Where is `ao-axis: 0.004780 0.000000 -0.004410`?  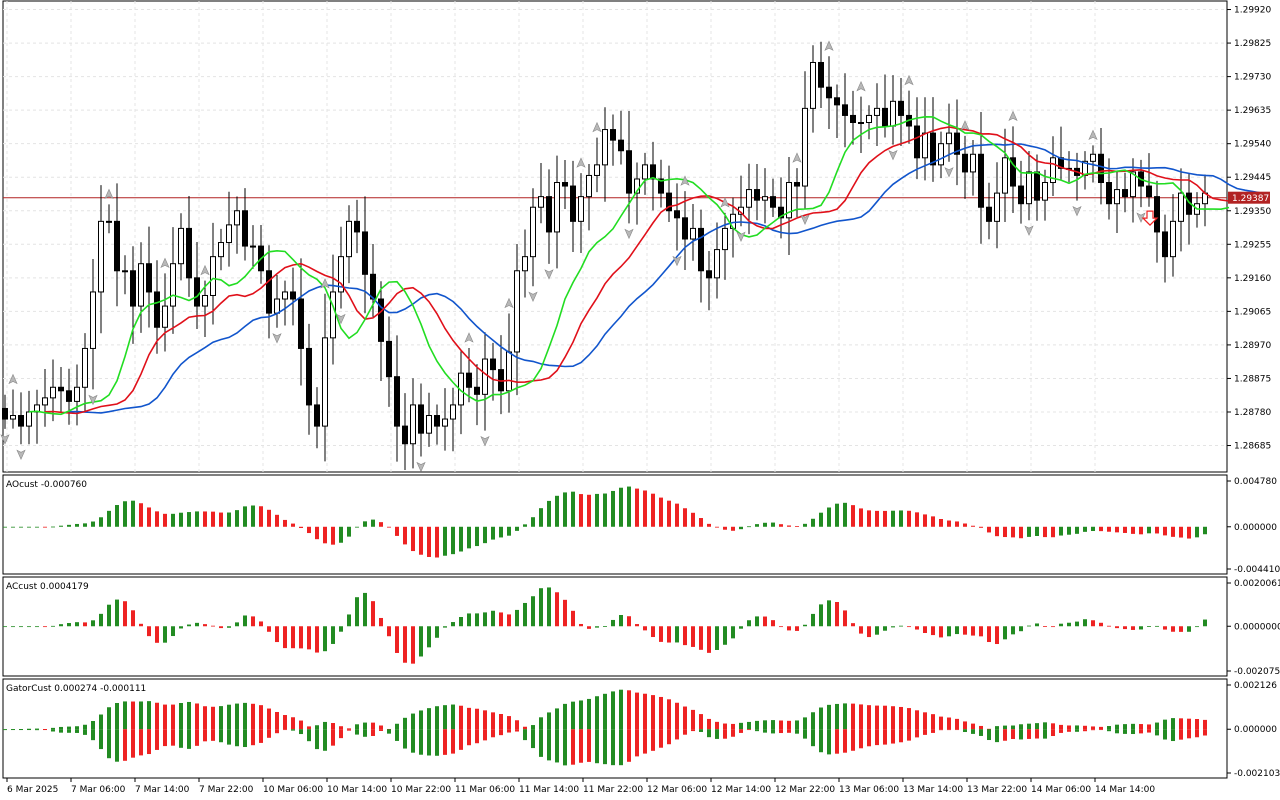 ao-axis: 0.004780 0.000000 -0.004410 is located at coordinates (1253, 526).